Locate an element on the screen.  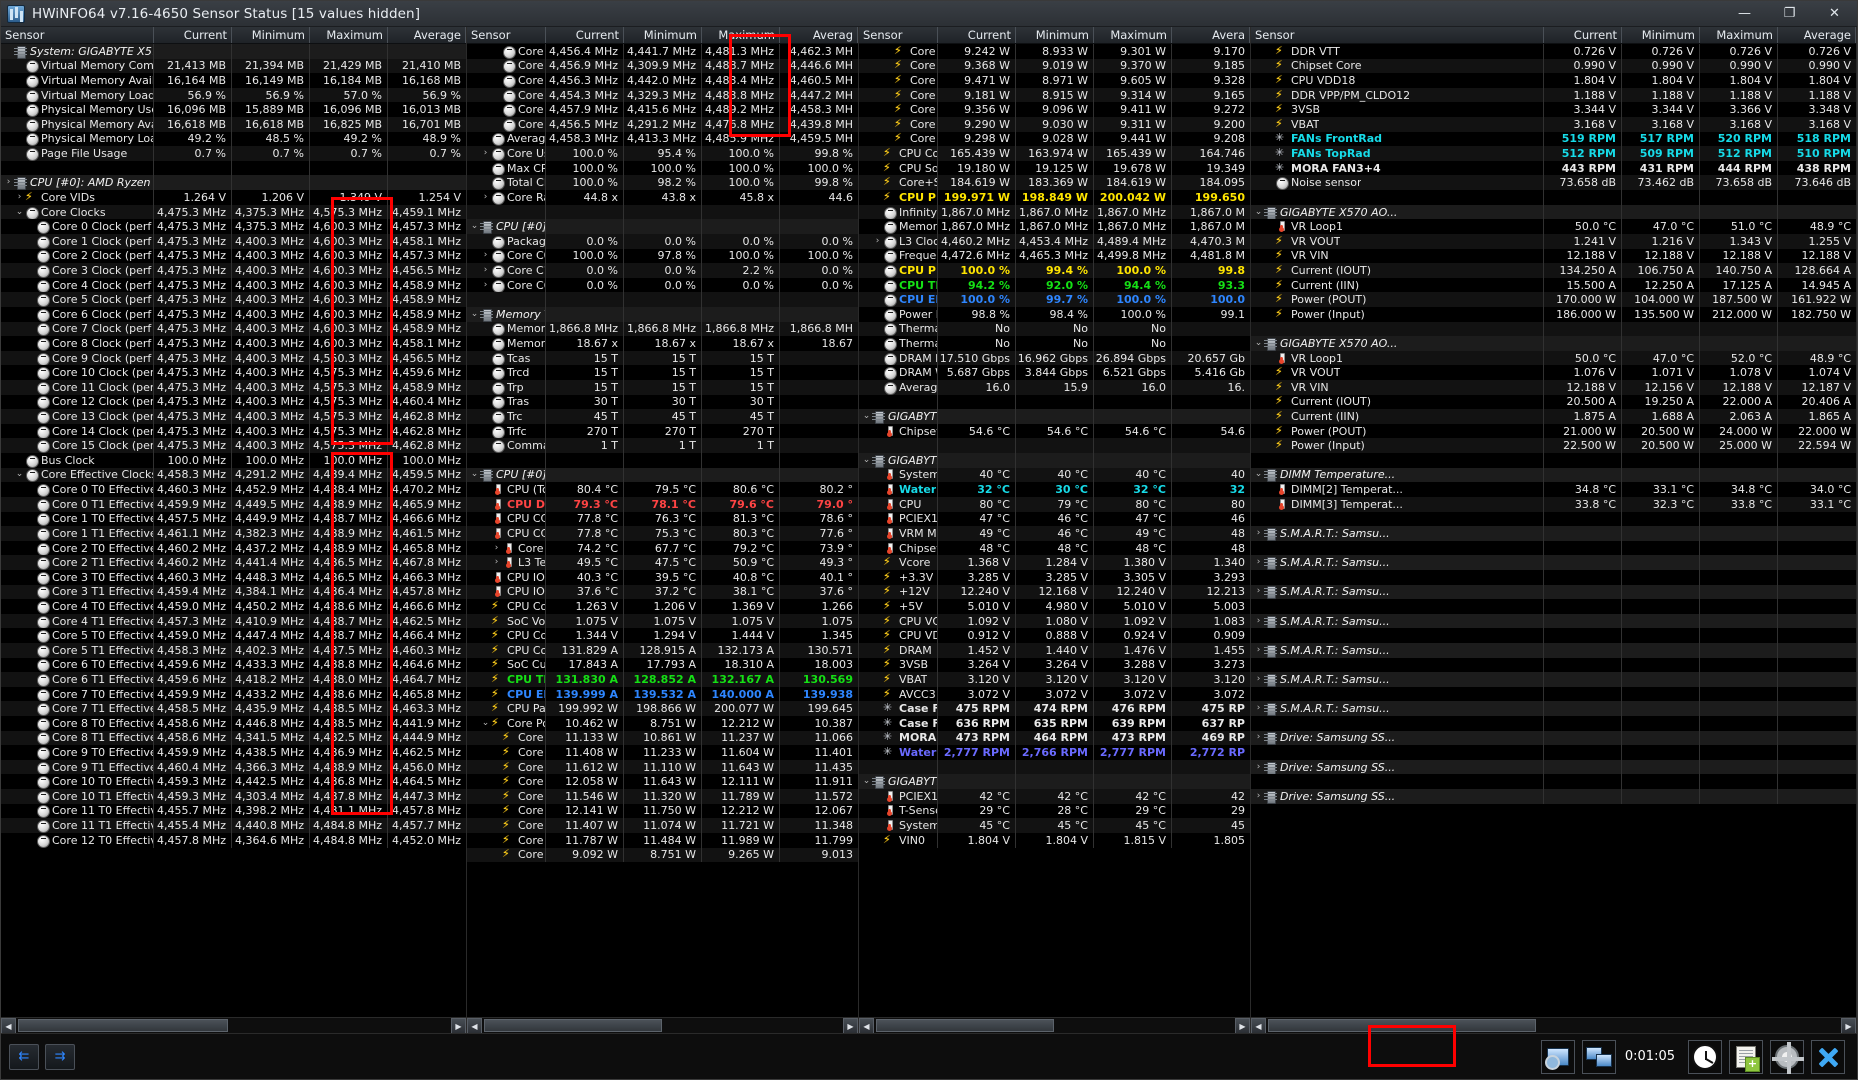
scroll-right-arrow-3: ▶ is located at coordinates (1242, 1026).